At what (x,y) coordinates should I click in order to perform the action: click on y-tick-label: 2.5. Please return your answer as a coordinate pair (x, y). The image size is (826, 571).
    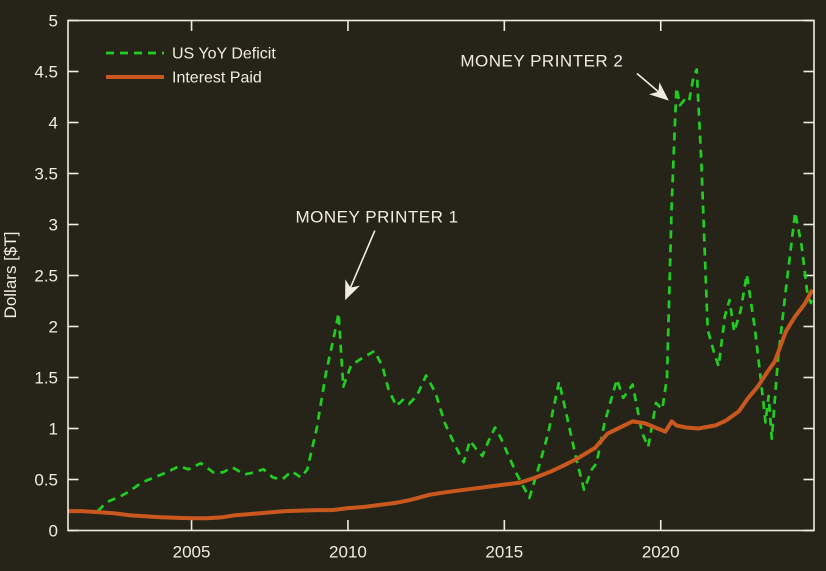
    Looking at the image, I should click on (46, 276).